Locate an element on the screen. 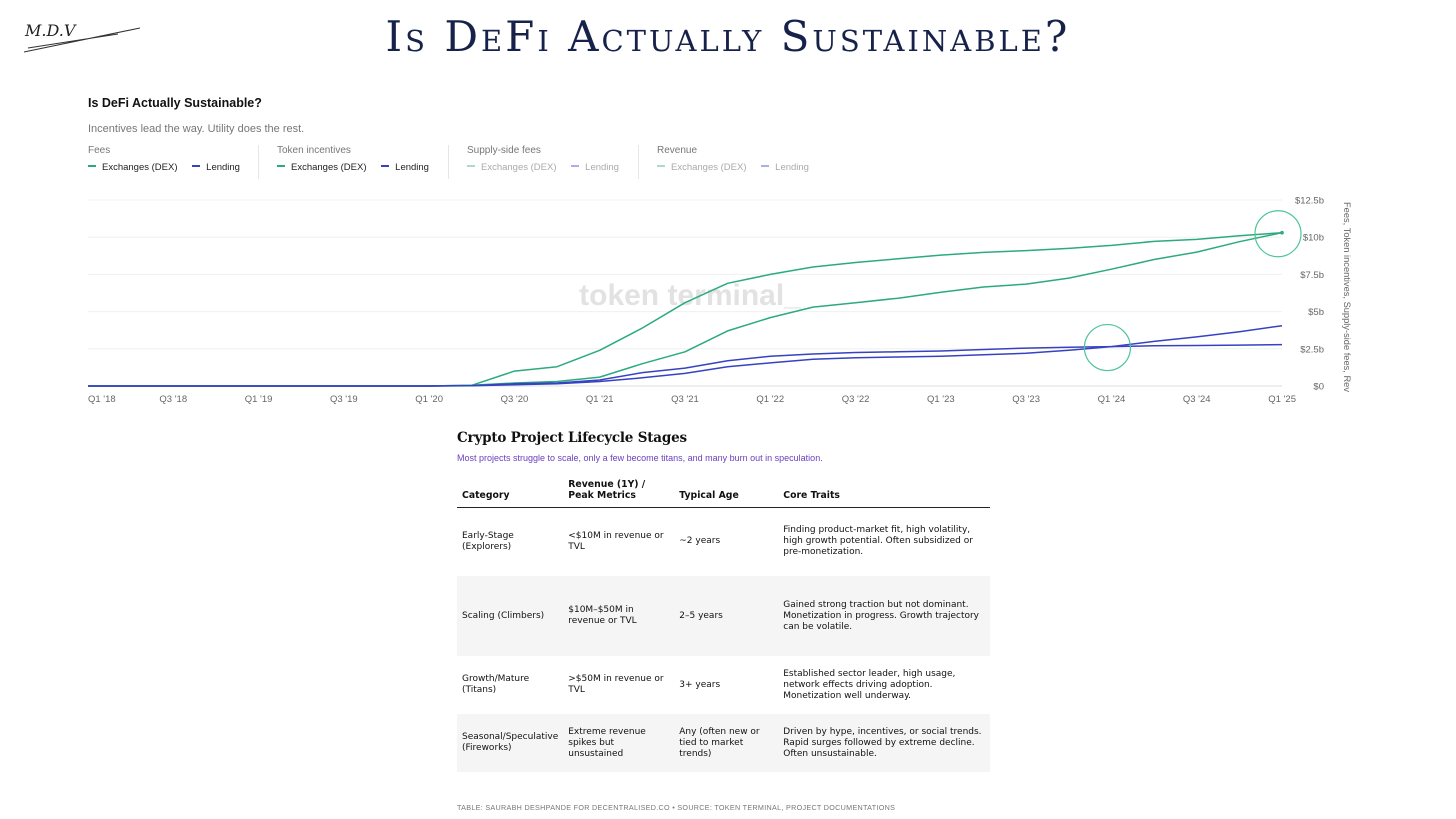 The image size is (1456, 819). legend-group-label: Token incentives is located at coordinates (314, 150).